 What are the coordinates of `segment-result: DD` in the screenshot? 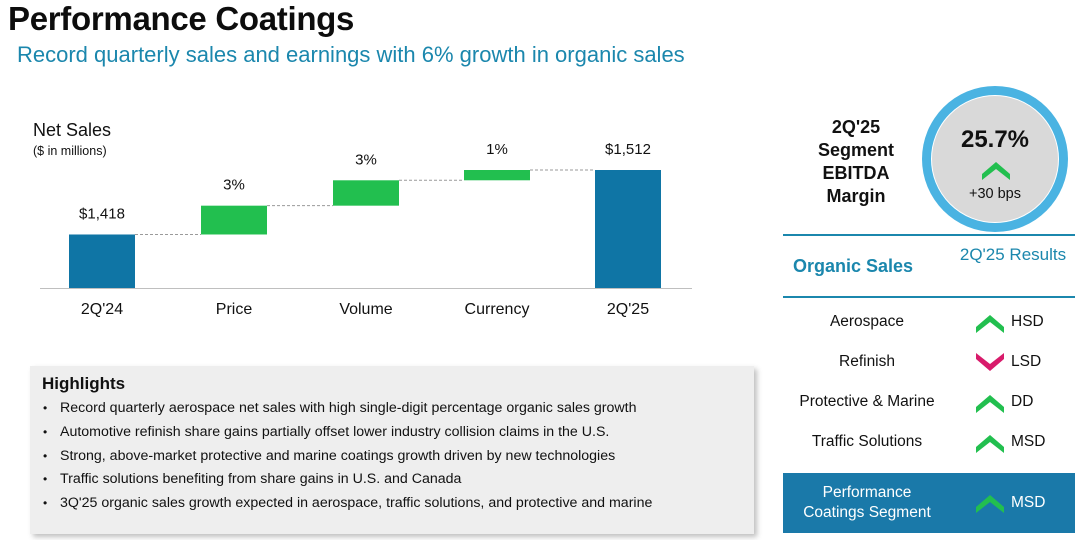 It's located at (1022, 401).